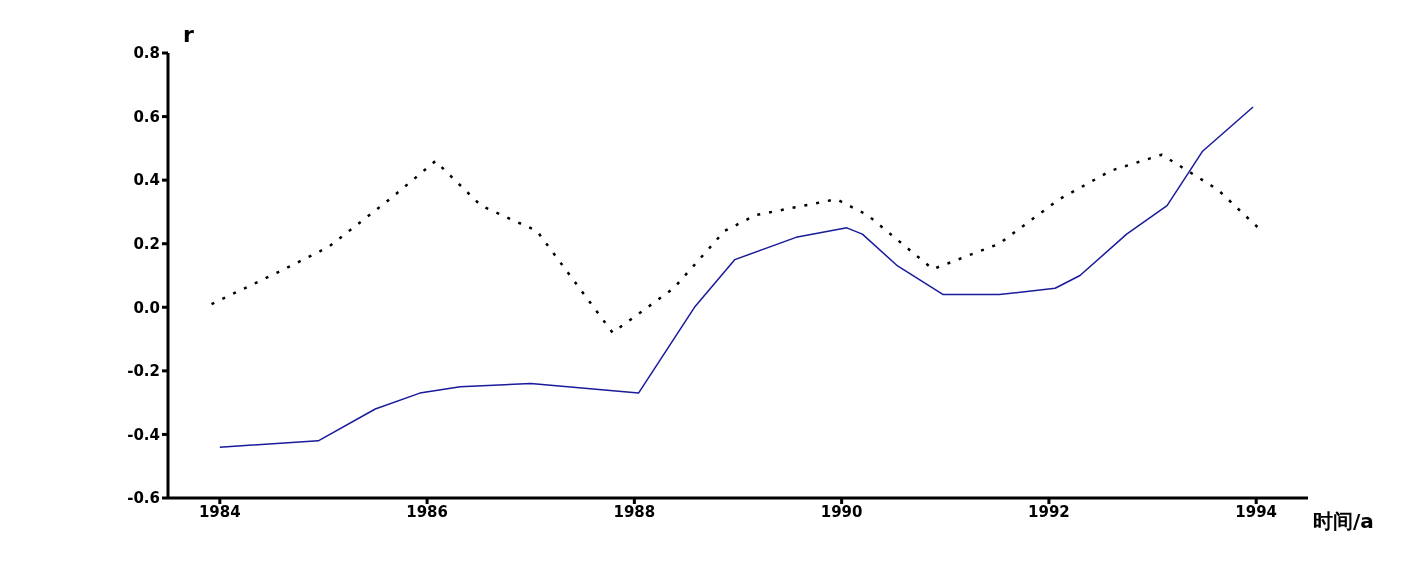  What do you see at coordinates (143, 434) in the screenshot?
I see `y-tick-label: -0.4` at bounding box center [143, 434].